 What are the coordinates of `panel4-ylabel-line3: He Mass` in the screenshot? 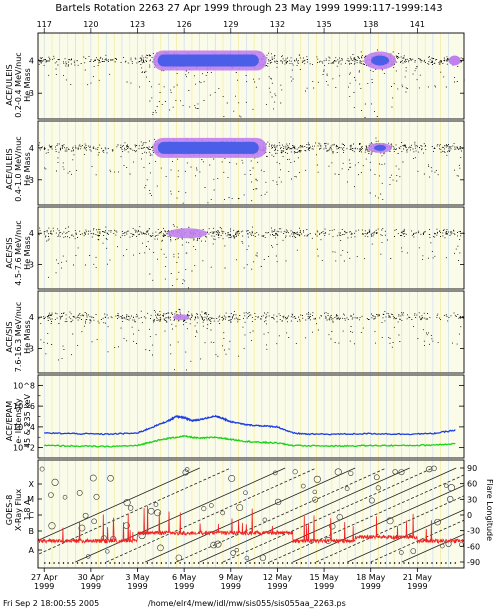 It's located at (27, 337).